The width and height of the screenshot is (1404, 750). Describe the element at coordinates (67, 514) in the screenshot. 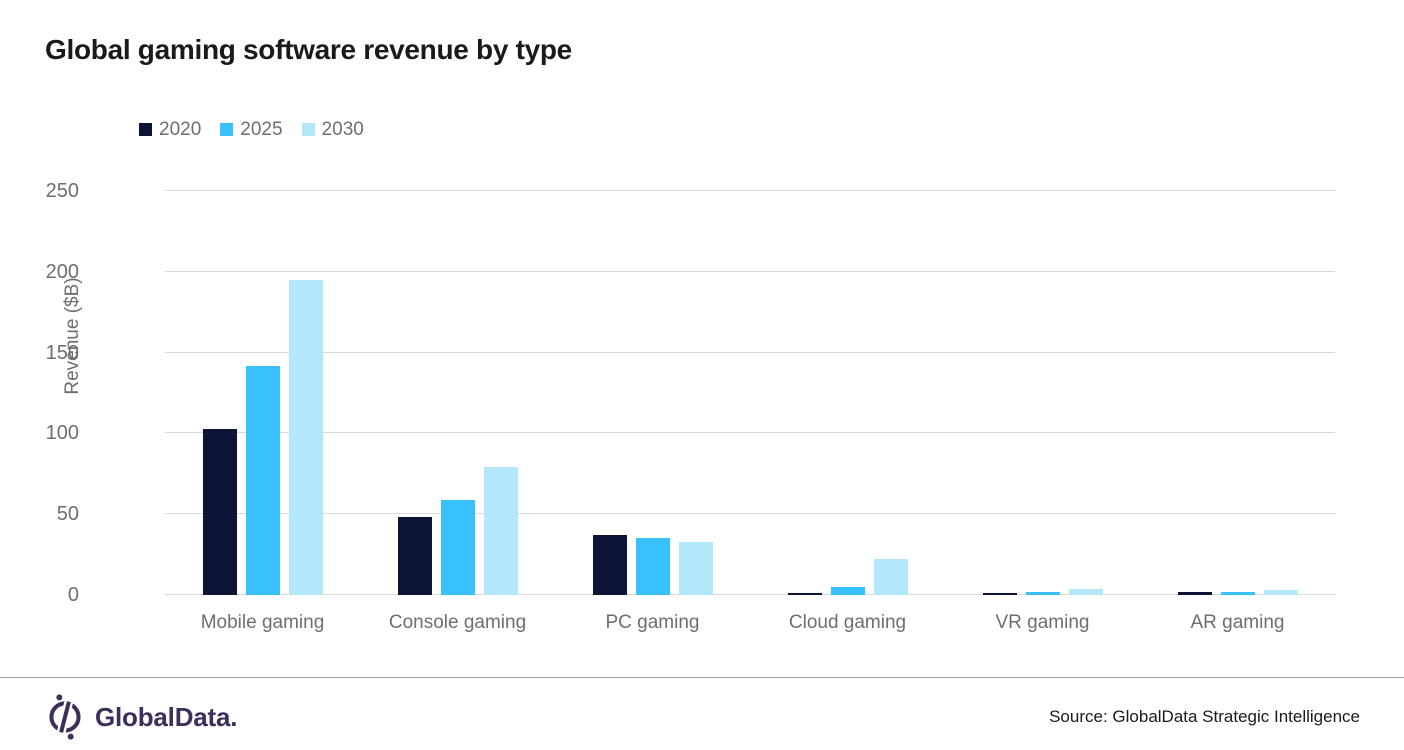

I see `y-tick-label-50: 50` at that location.